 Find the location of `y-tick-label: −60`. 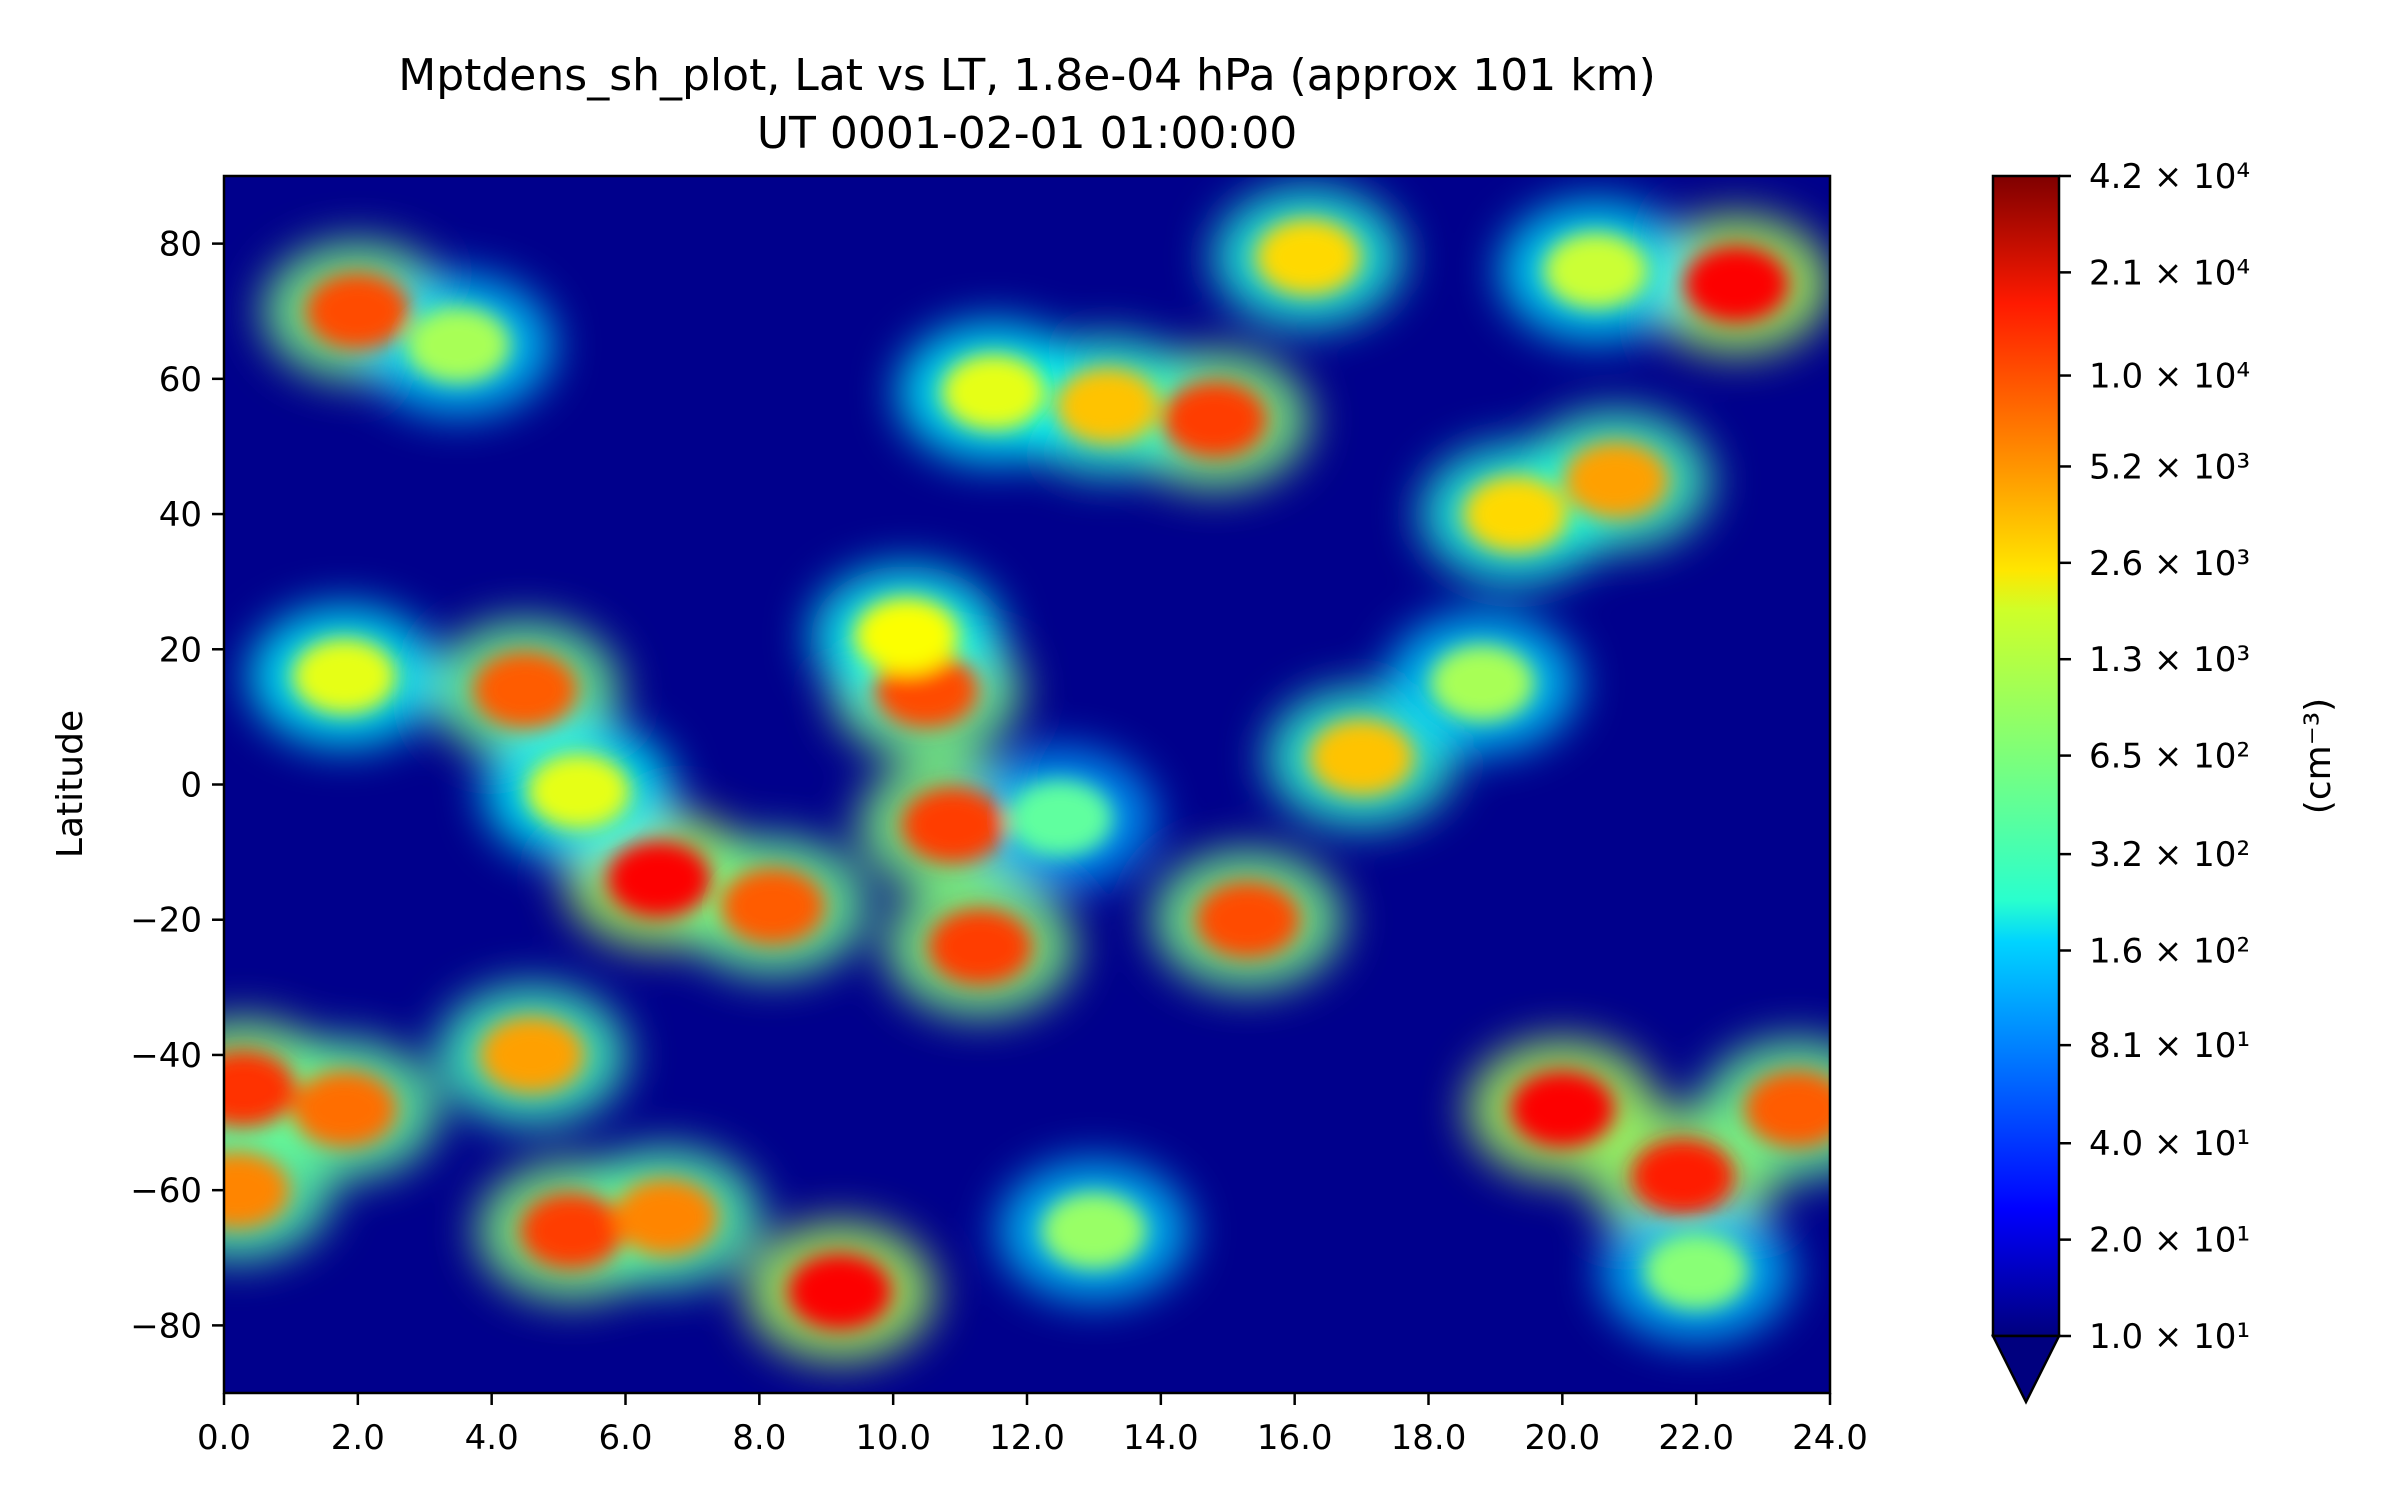

y-tick-label: −60 is located at coordinates (166, 1191).